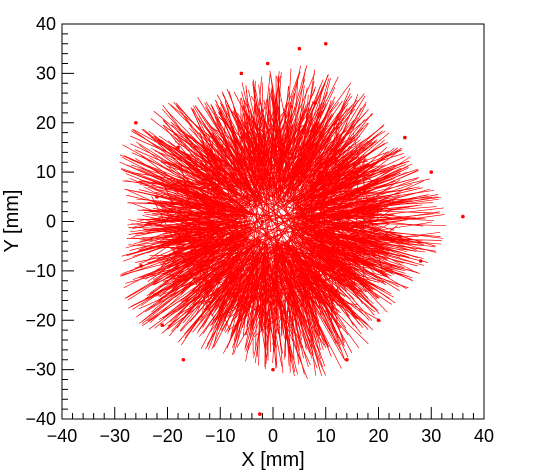 Image resolution: width=546 pixels, height=472 pixels. What do you see at coordinates (62, 436) in the screenshot?
I see `x-tick-label: −40` at bounding box center [62, 436].